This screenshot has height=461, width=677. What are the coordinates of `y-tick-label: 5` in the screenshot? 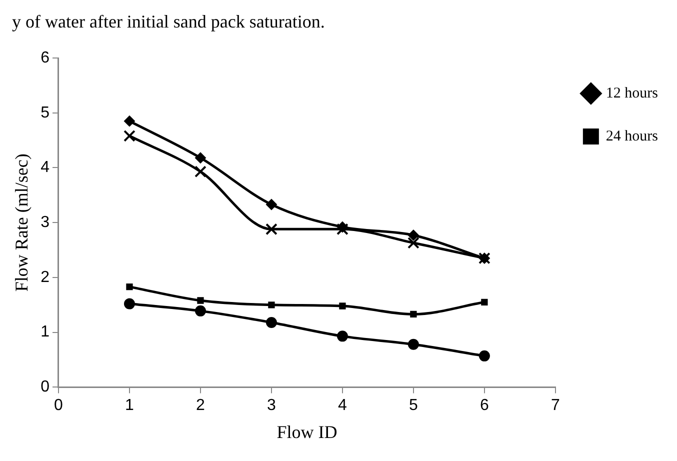 It's located at (45, 113).